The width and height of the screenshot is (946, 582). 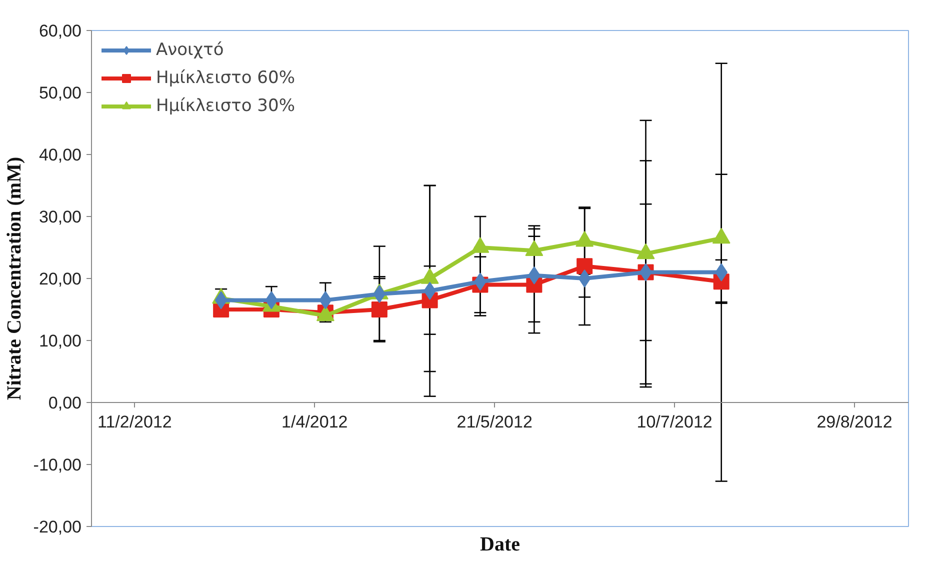 What do you see at coordinates (674, 422) in the screenshot?
I see `x-tick-label: 10/7/2012` at bounding box center [674, 422].